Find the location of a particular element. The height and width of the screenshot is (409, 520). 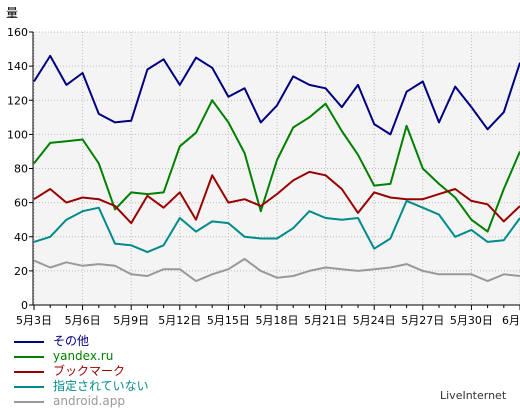

x-tick-label: 6月2日 is located at coordinates (511, 320).